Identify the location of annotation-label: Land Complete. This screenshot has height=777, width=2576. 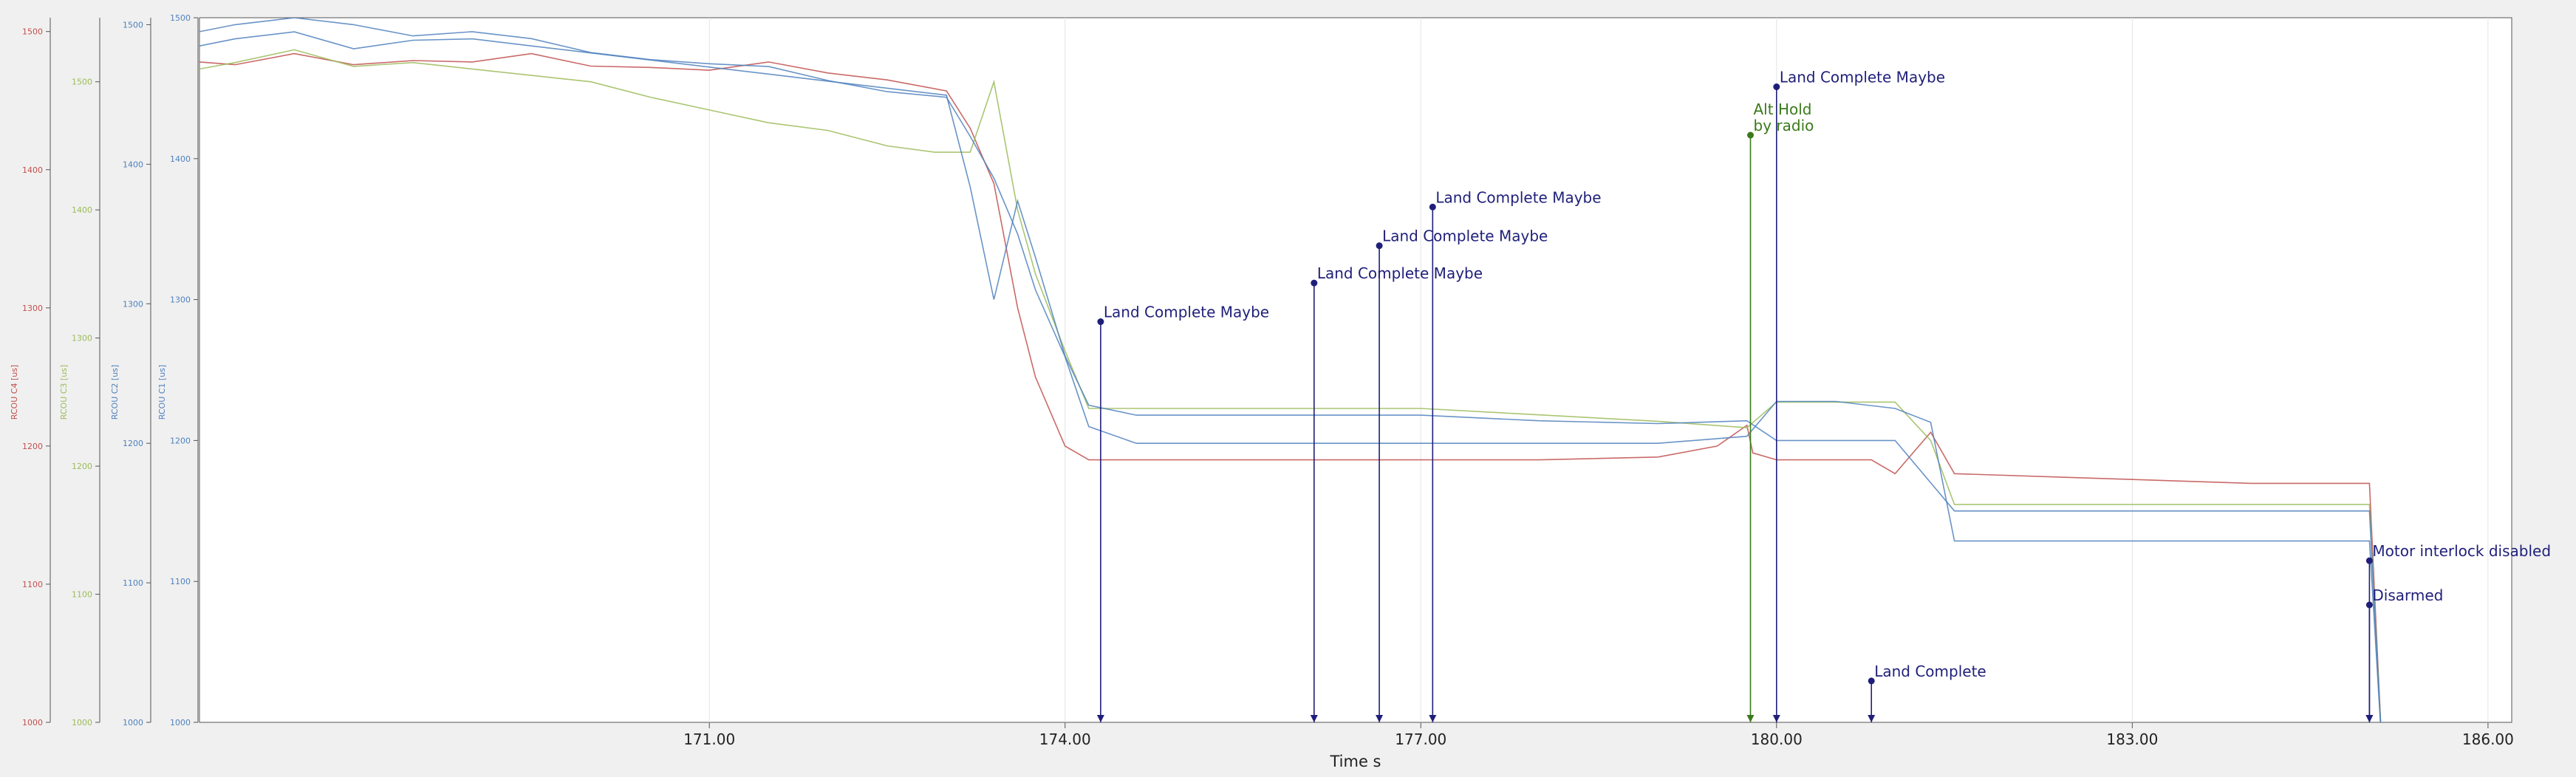
(1930, 671).